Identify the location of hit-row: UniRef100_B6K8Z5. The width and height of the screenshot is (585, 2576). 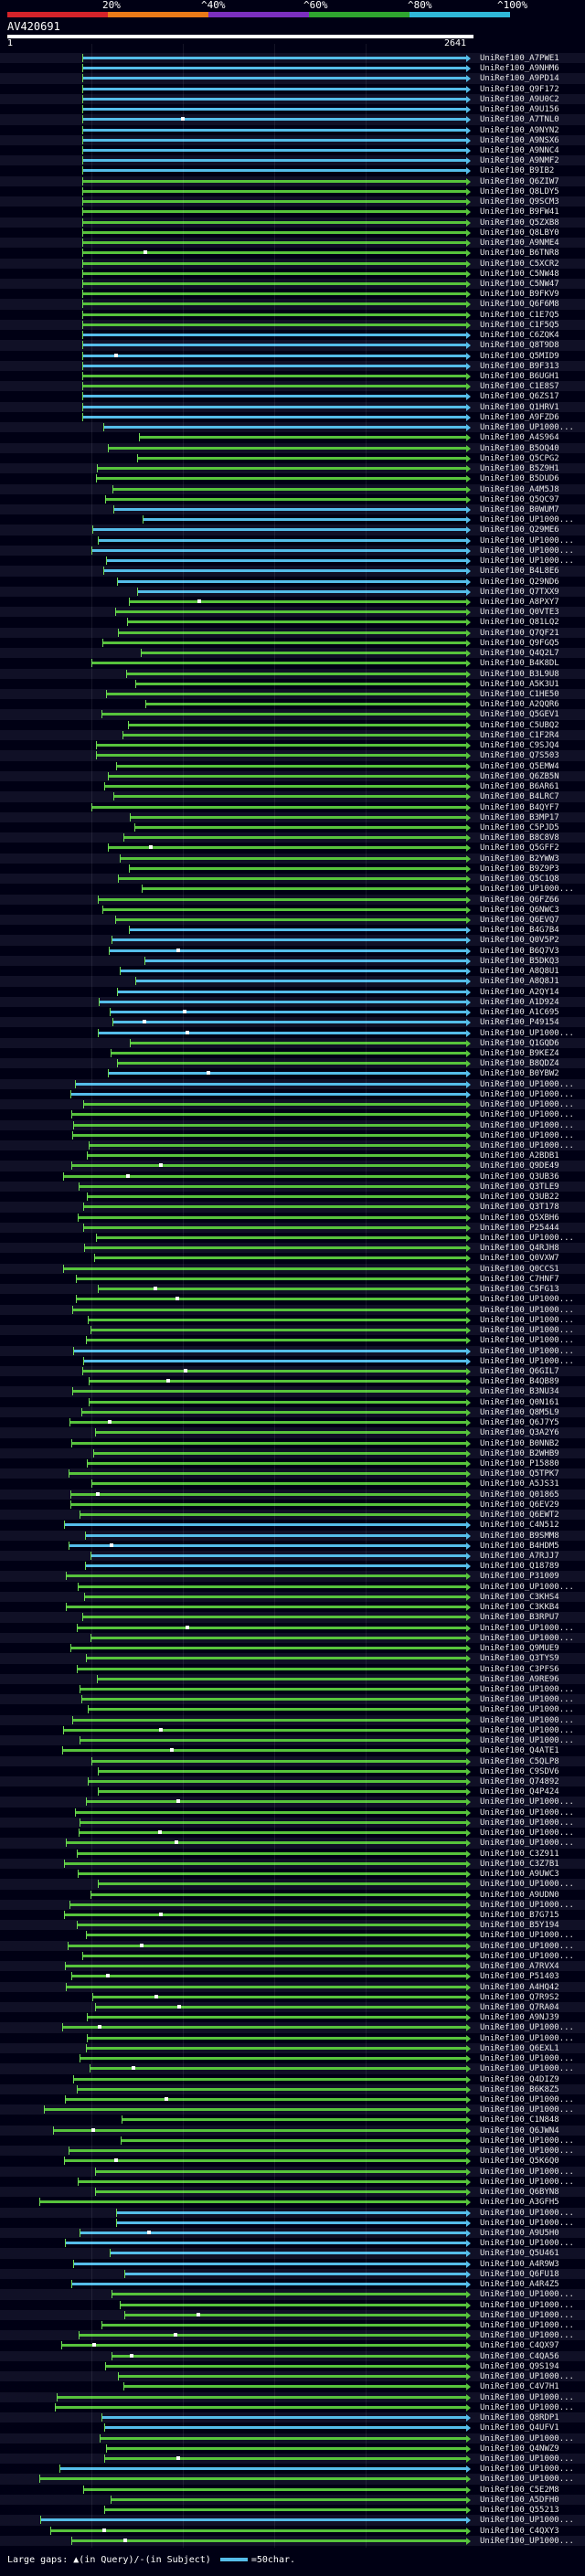
(293, 2089).